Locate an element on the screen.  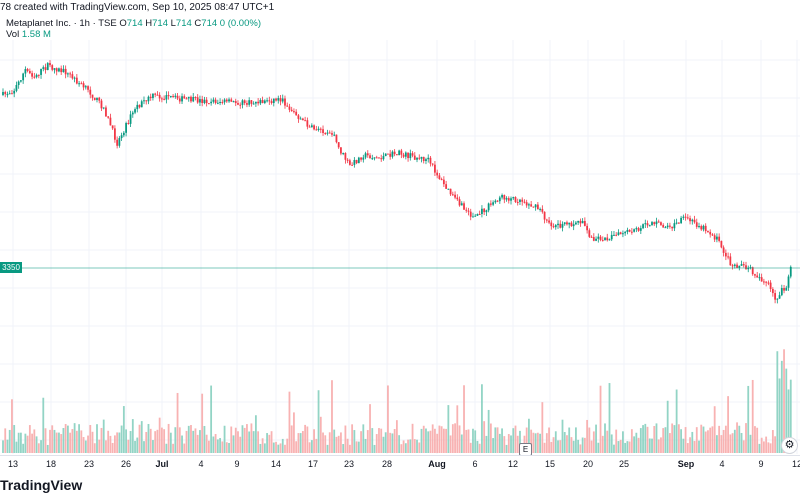
earnings-marker: E is located at coordinates (525, 449).